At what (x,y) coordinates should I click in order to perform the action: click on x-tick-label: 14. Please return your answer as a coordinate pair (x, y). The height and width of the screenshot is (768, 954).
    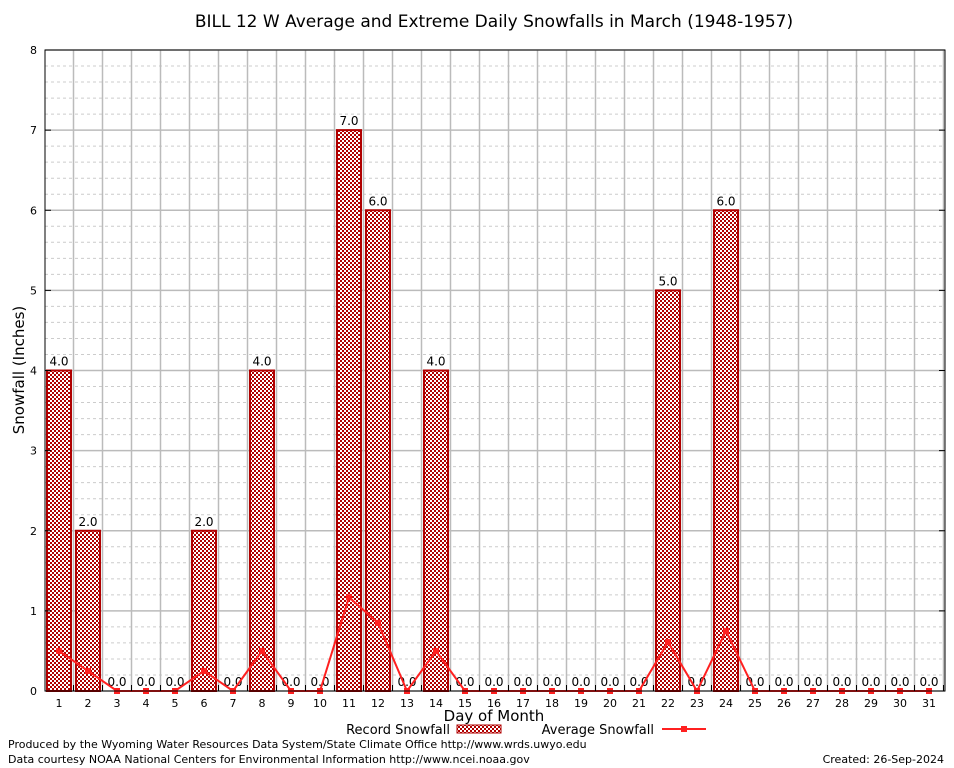
    Looking at the image, I should click on (436, 703).